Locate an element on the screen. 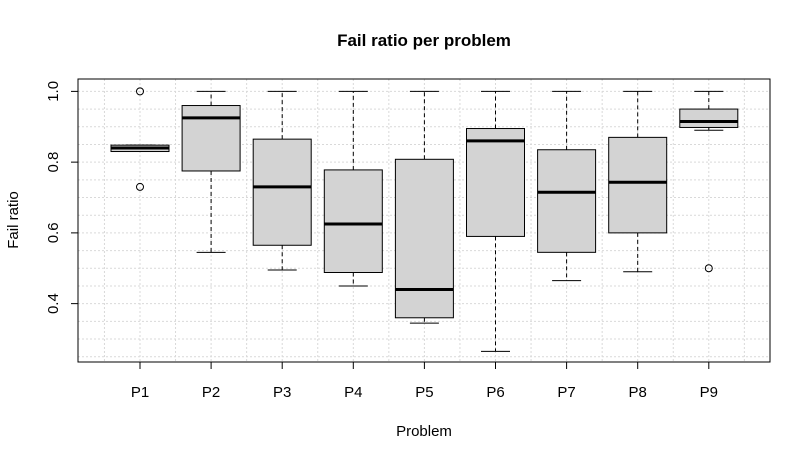  y-tick-label: 1.0 is located at coordinates (53, 91).